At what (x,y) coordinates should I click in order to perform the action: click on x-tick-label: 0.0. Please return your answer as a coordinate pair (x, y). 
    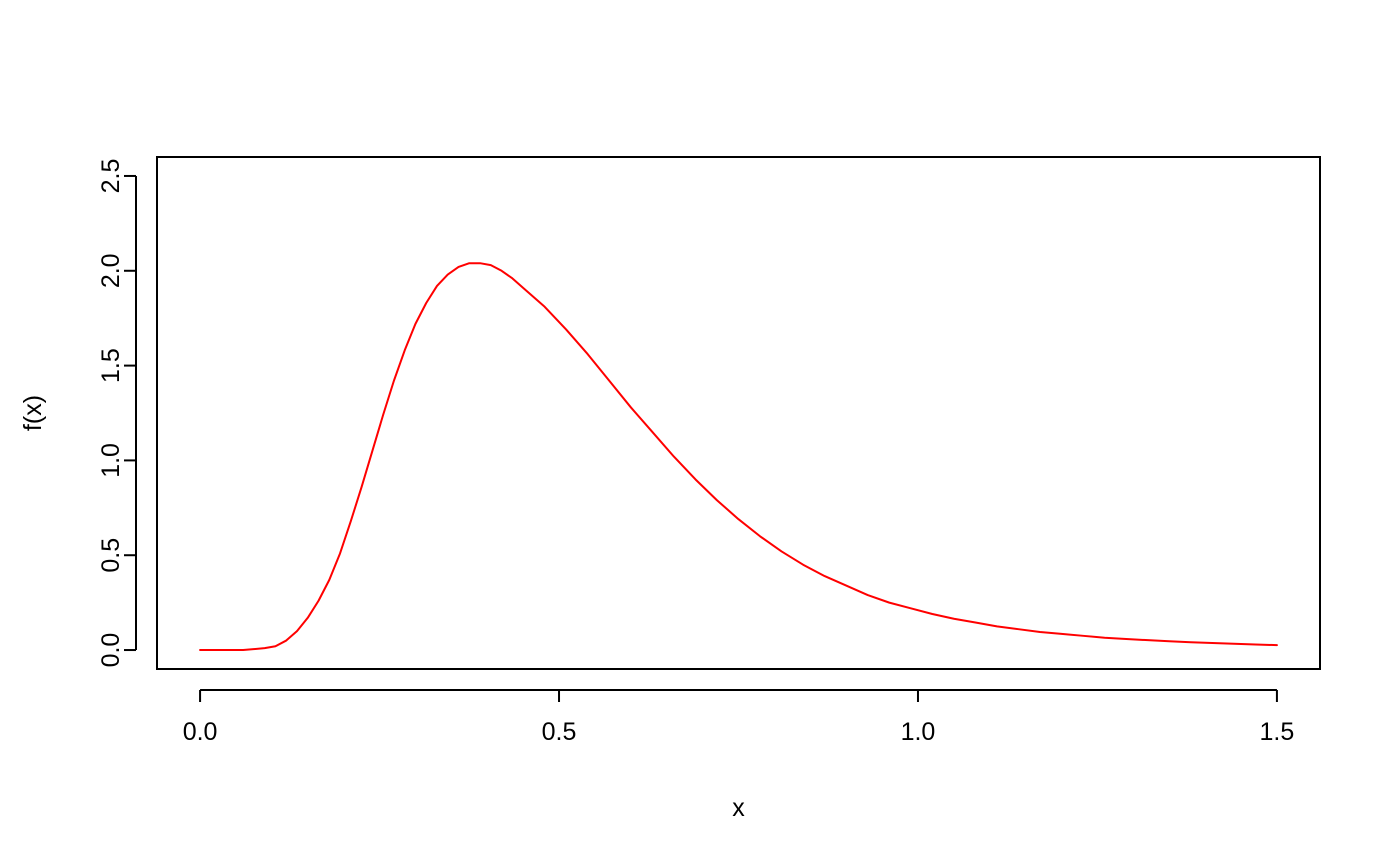
    Looking at the image, I should click on (200, 732).